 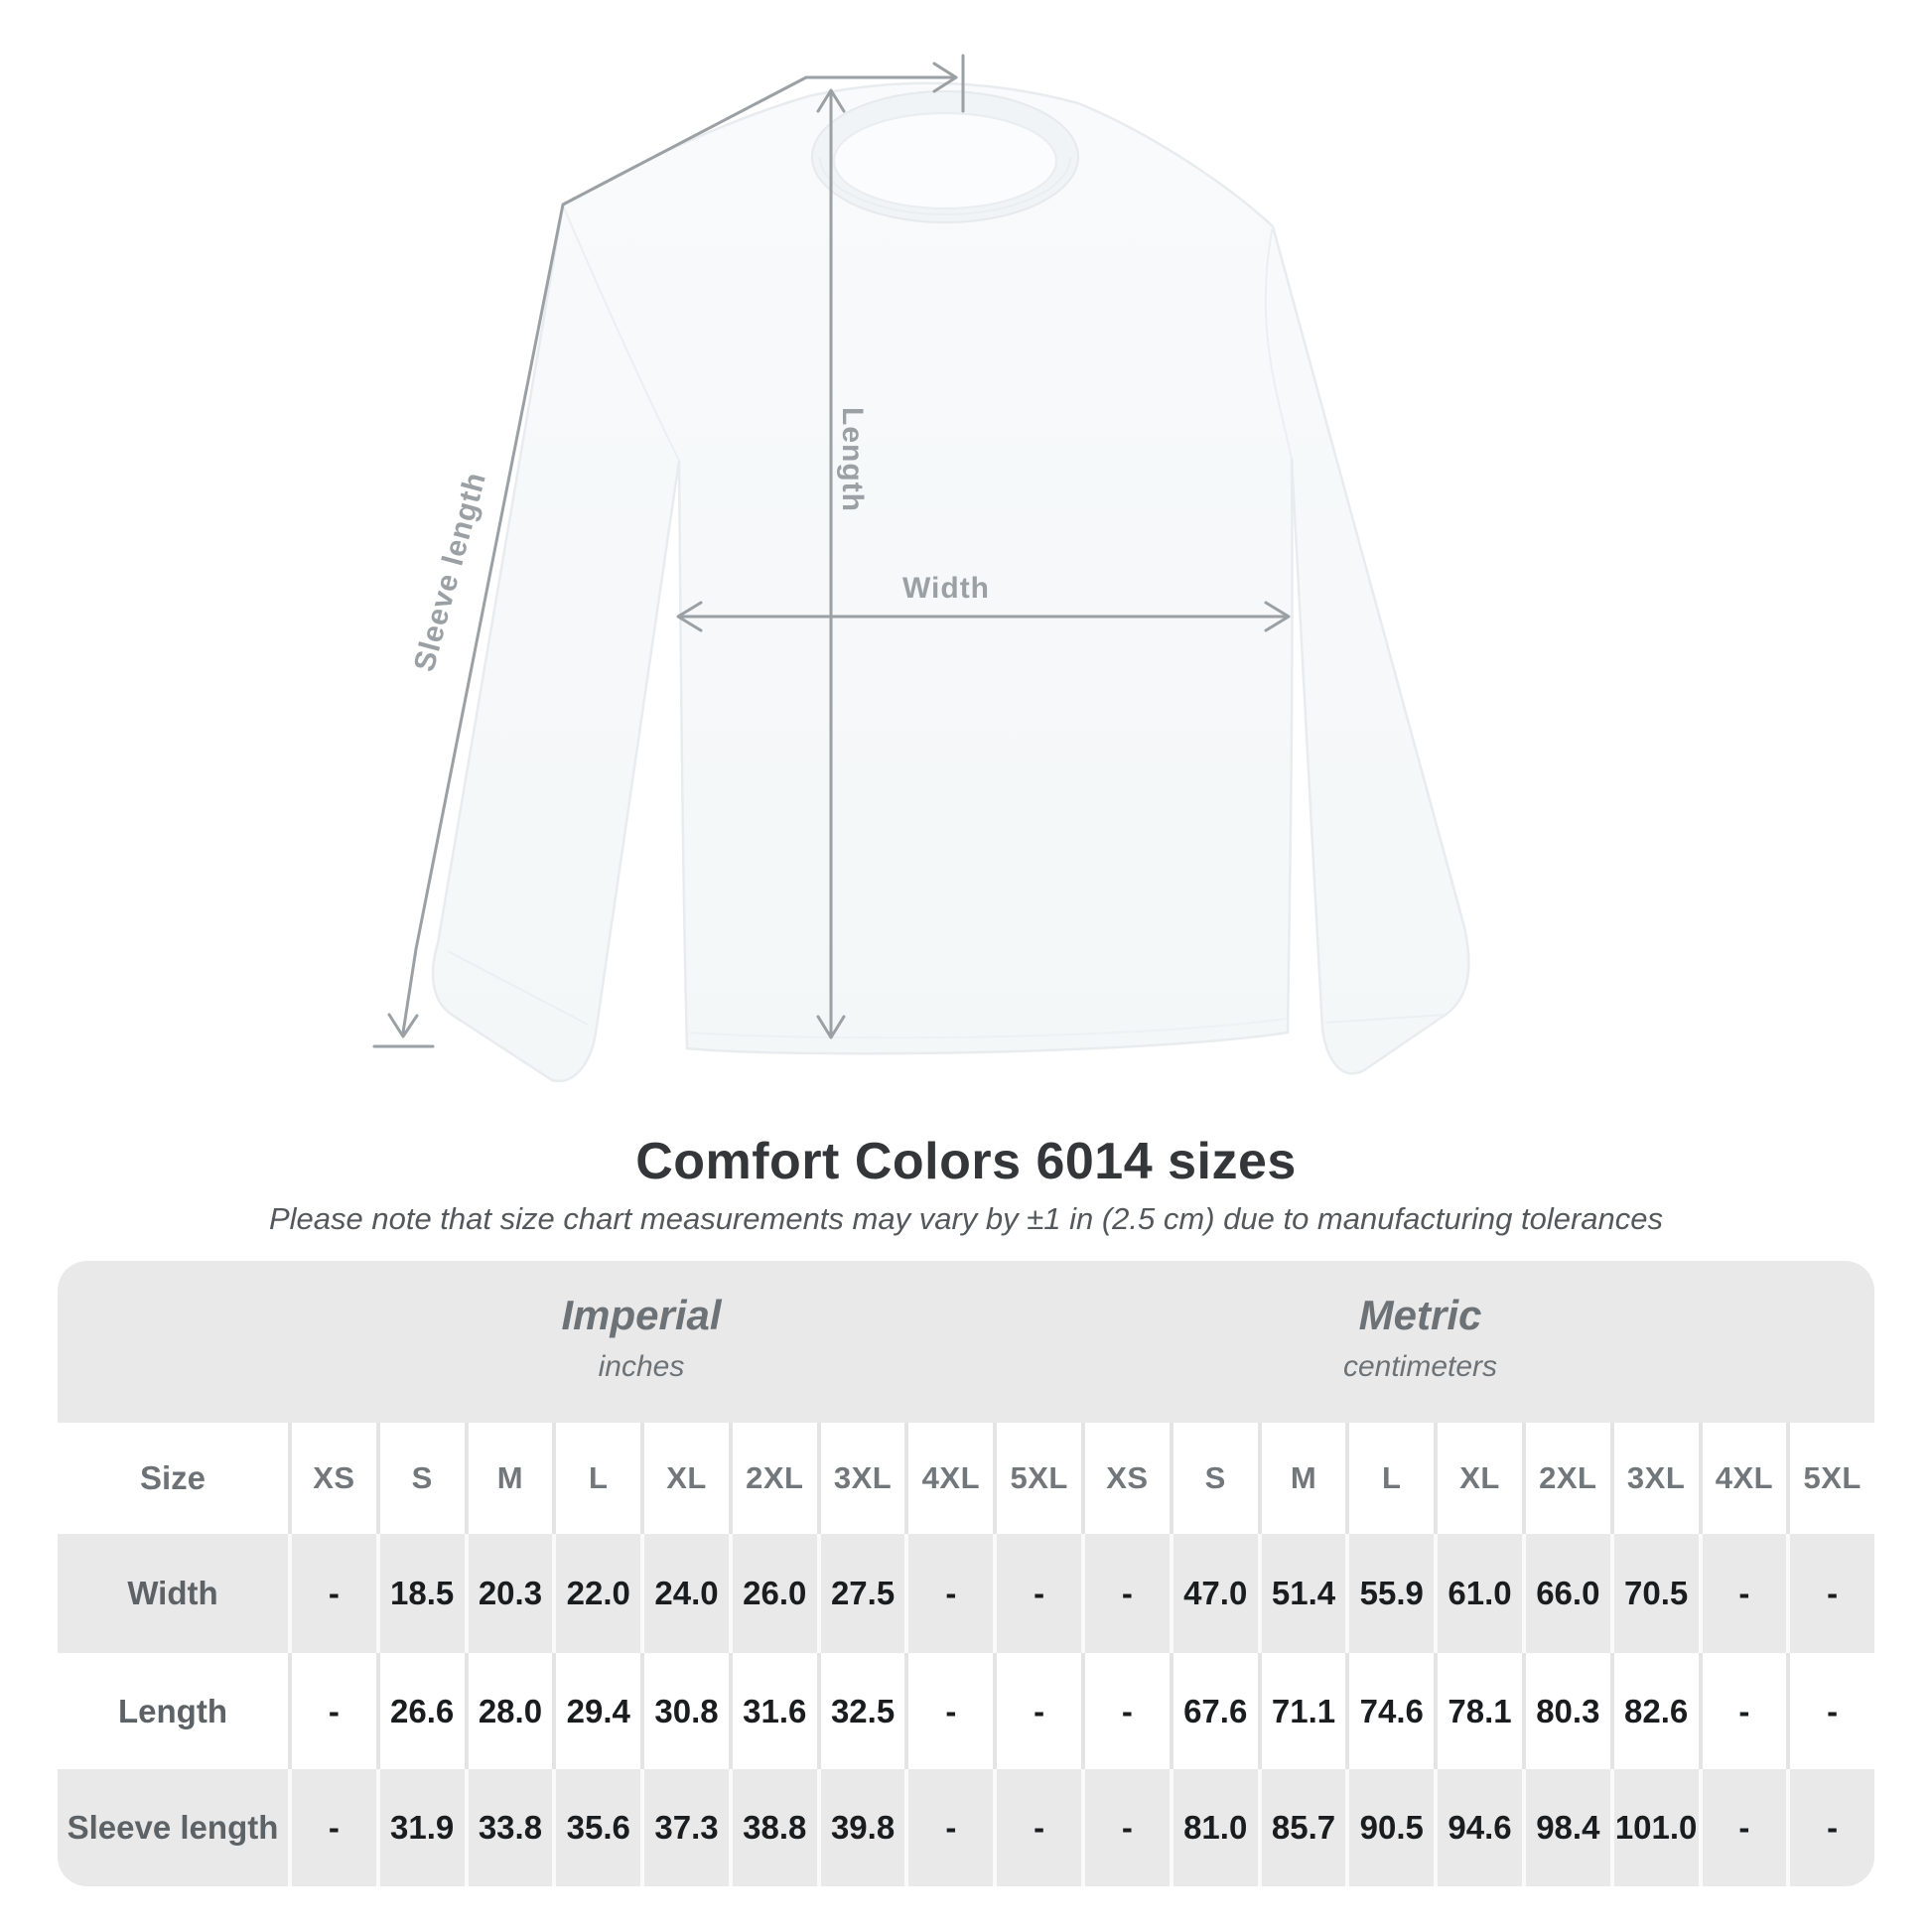 I want to click on row-label-cell: Length, so click(x=173, y=1711).